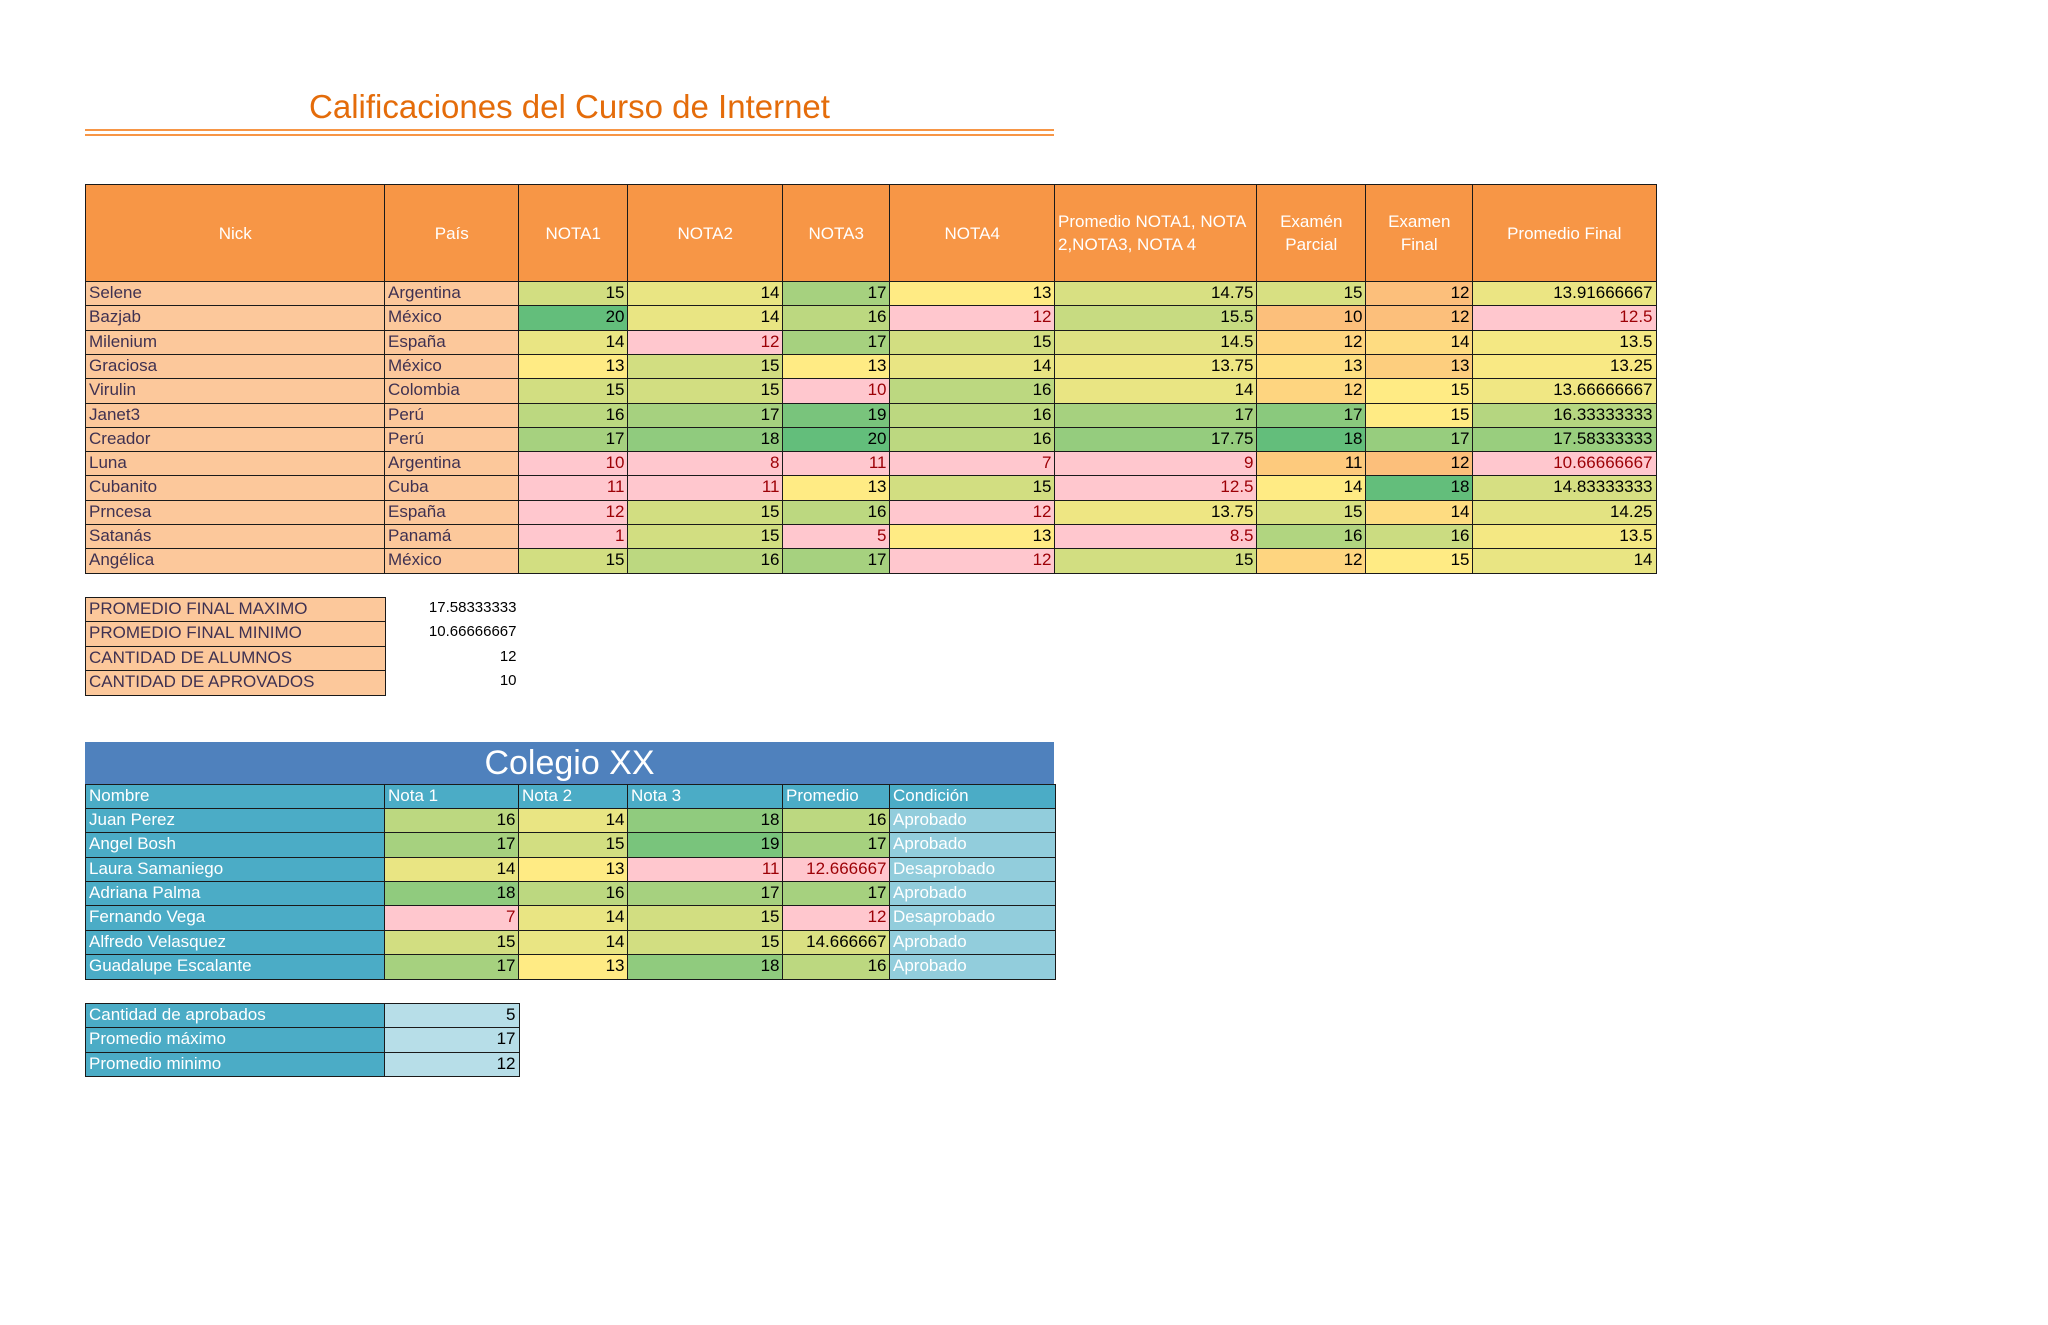 The height and width of the screenshot is (1325, 2048). What do you see at coordinates (1564, 294) in the screenshot?
I see `number-cell: 13.91666667` at bounding box center [1564, 294].